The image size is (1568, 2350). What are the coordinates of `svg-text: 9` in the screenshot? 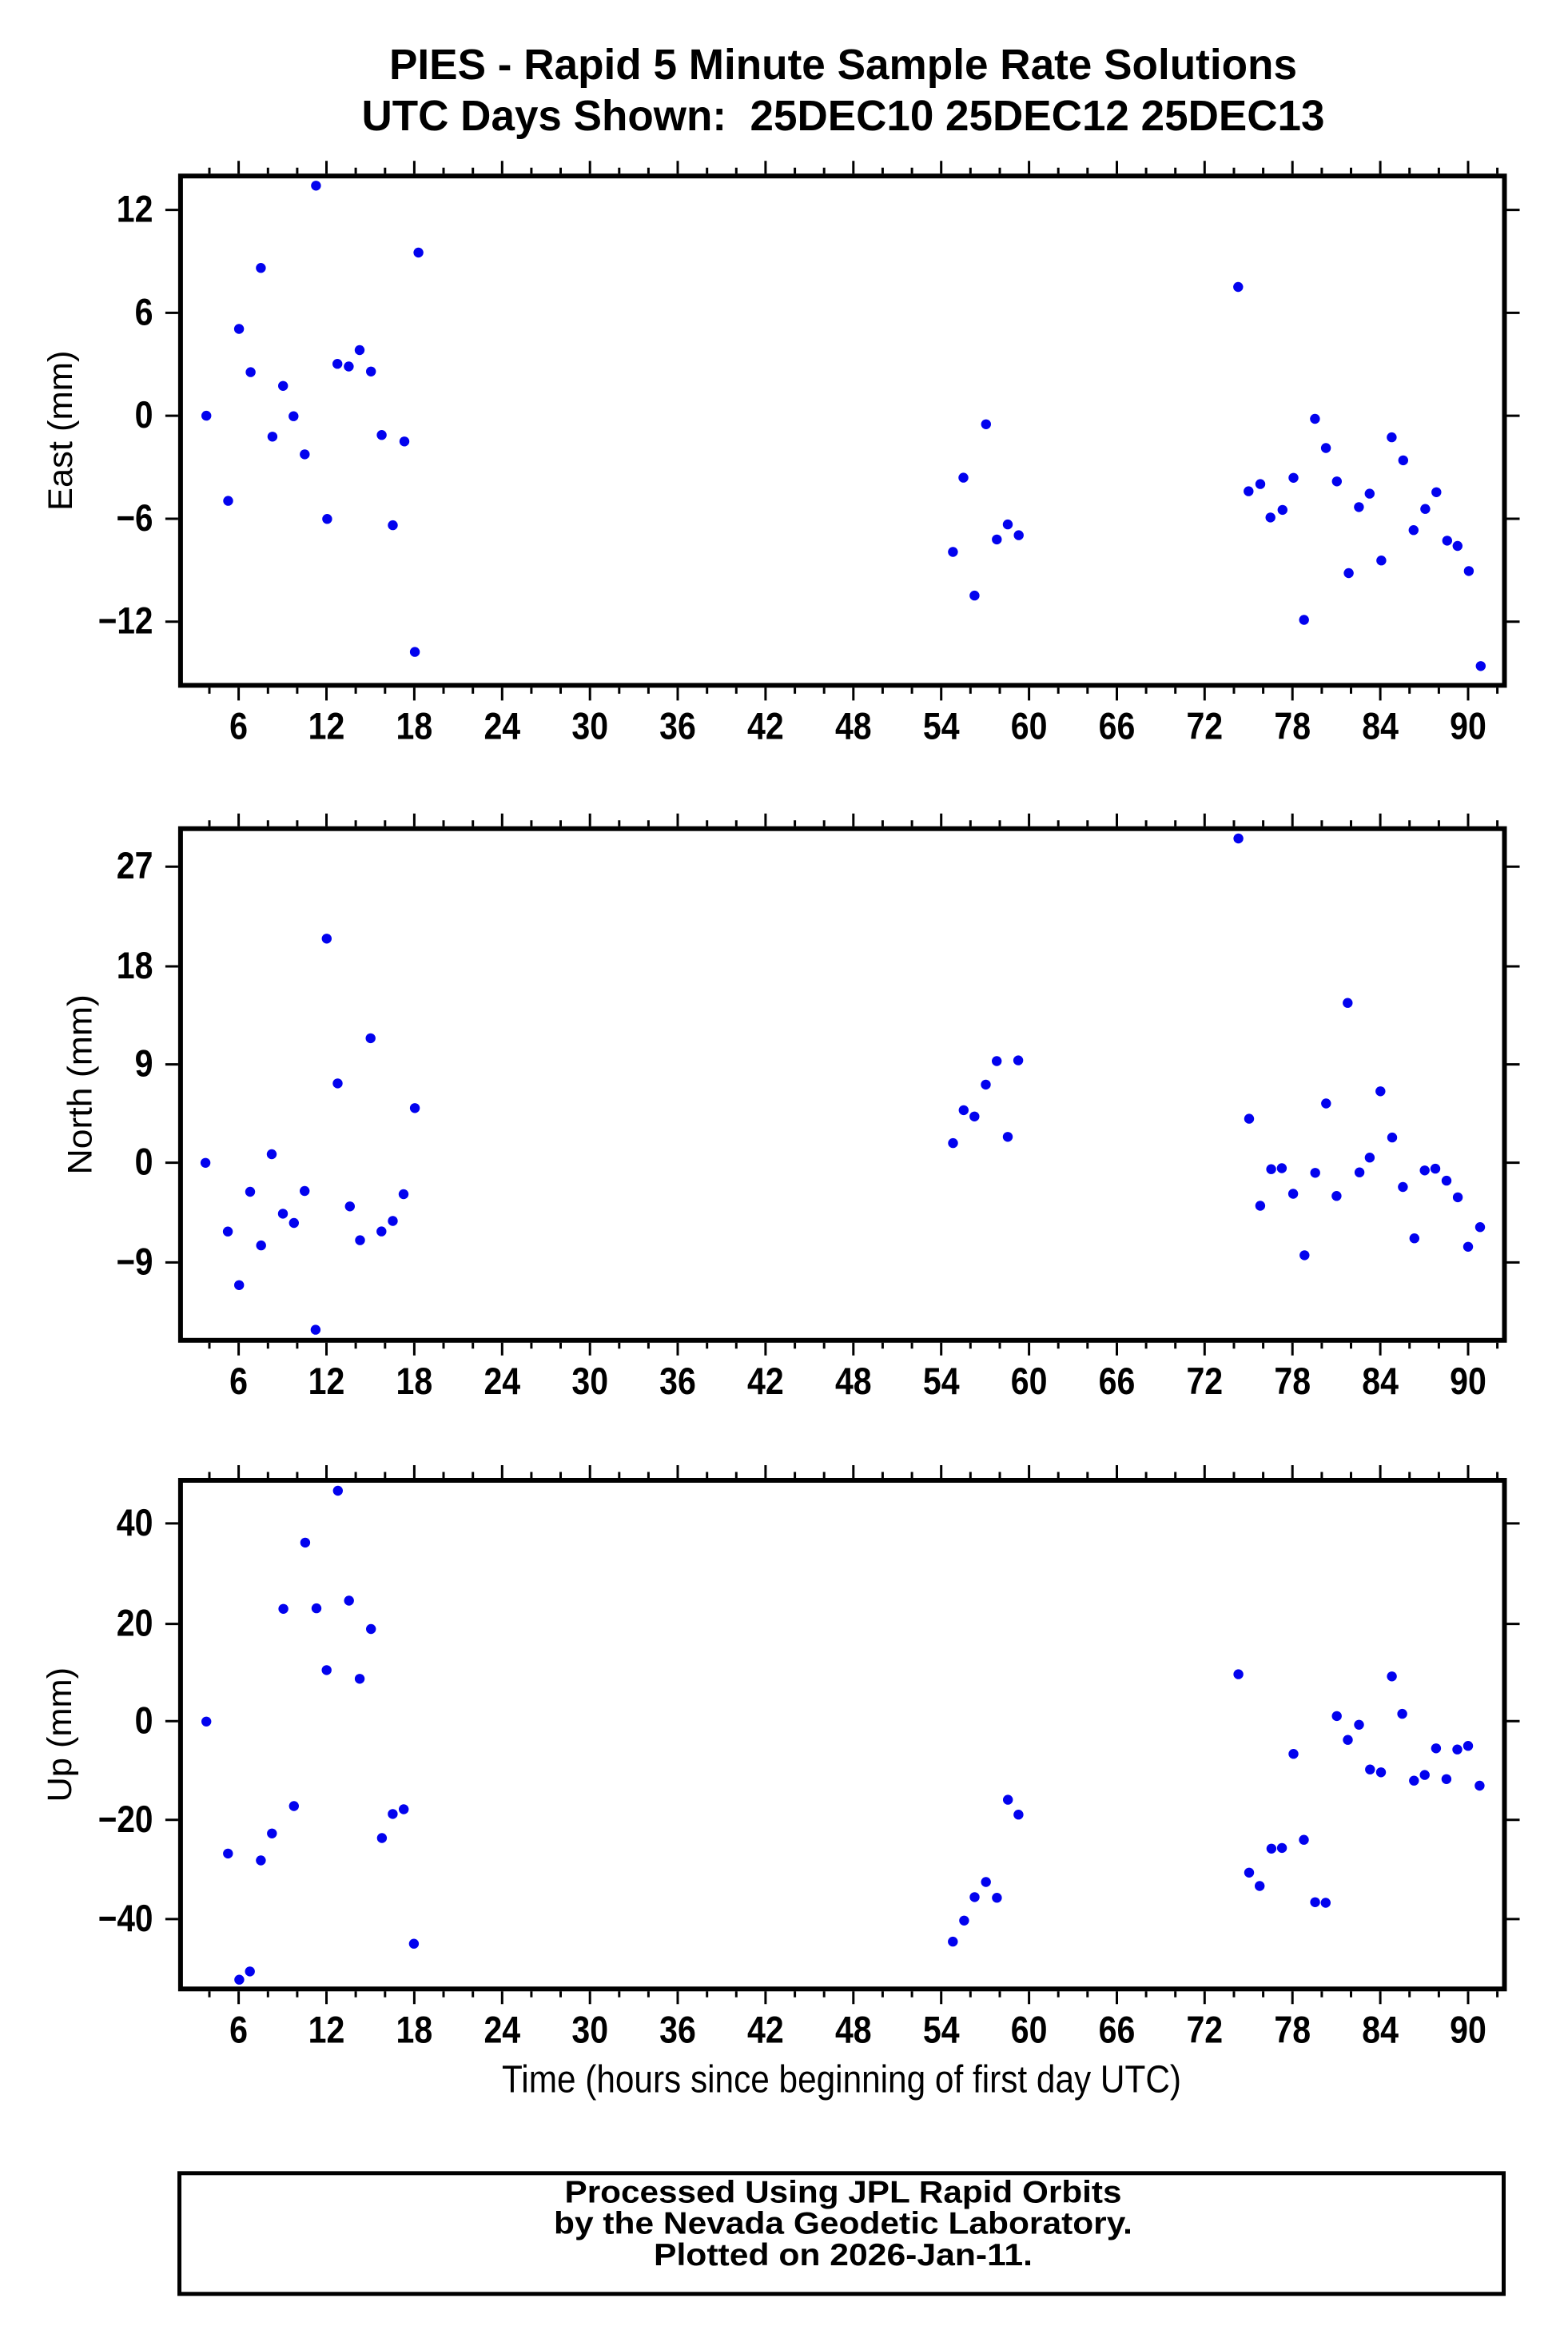 It's located at (144, 1063).